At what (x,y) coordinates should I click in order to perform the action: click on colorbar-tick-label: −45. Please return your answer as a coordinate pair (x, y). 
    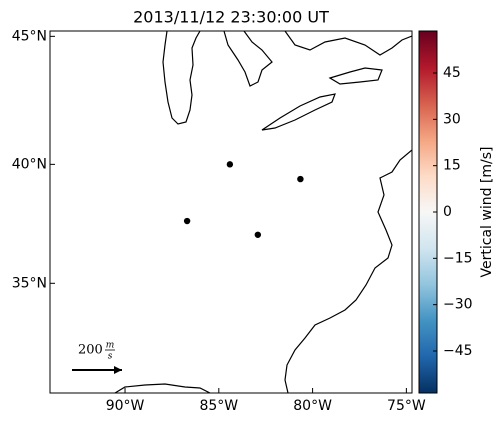
    Looking at the image, I should click on (458, 351).